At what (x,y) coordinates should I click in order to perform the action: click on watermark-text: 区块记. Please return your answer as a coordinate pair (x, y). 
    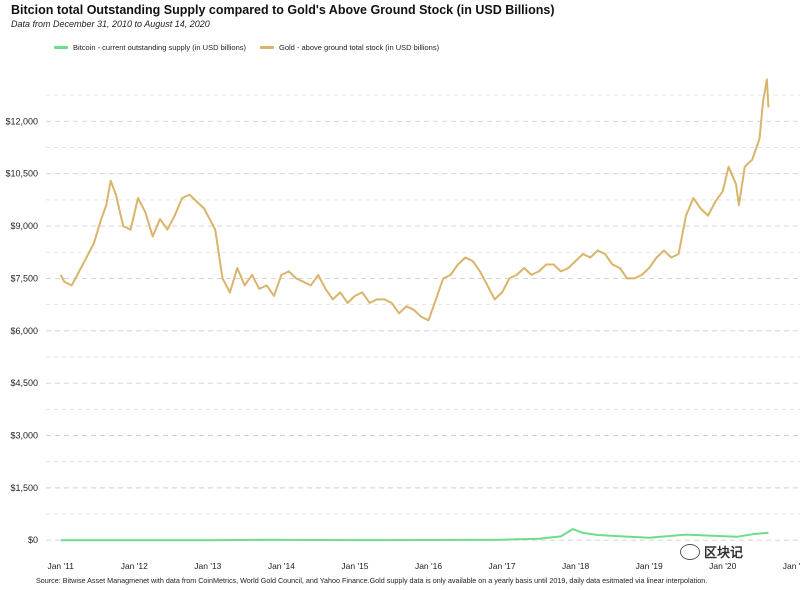
    Looking at the image, I should click on (724, 552).